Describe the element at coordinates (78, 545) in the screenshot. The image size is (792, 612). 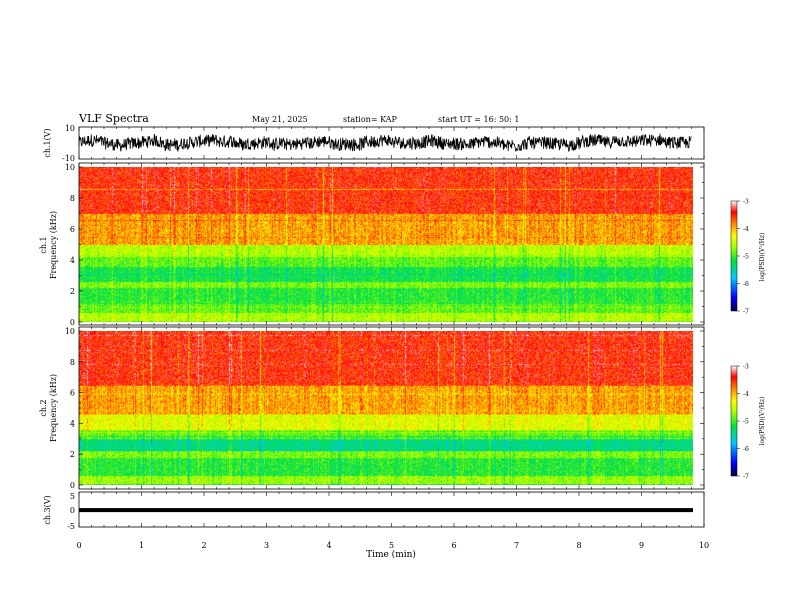
I see `time-tick-label: 0` at that location.